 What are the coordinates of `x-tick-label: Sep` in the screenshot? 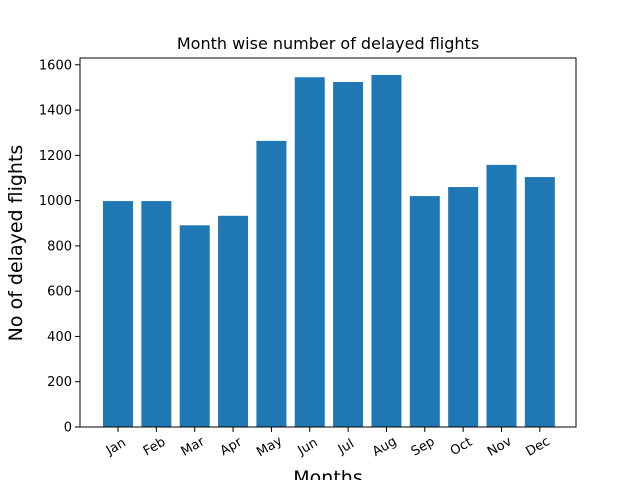 It's located at (423, 446).